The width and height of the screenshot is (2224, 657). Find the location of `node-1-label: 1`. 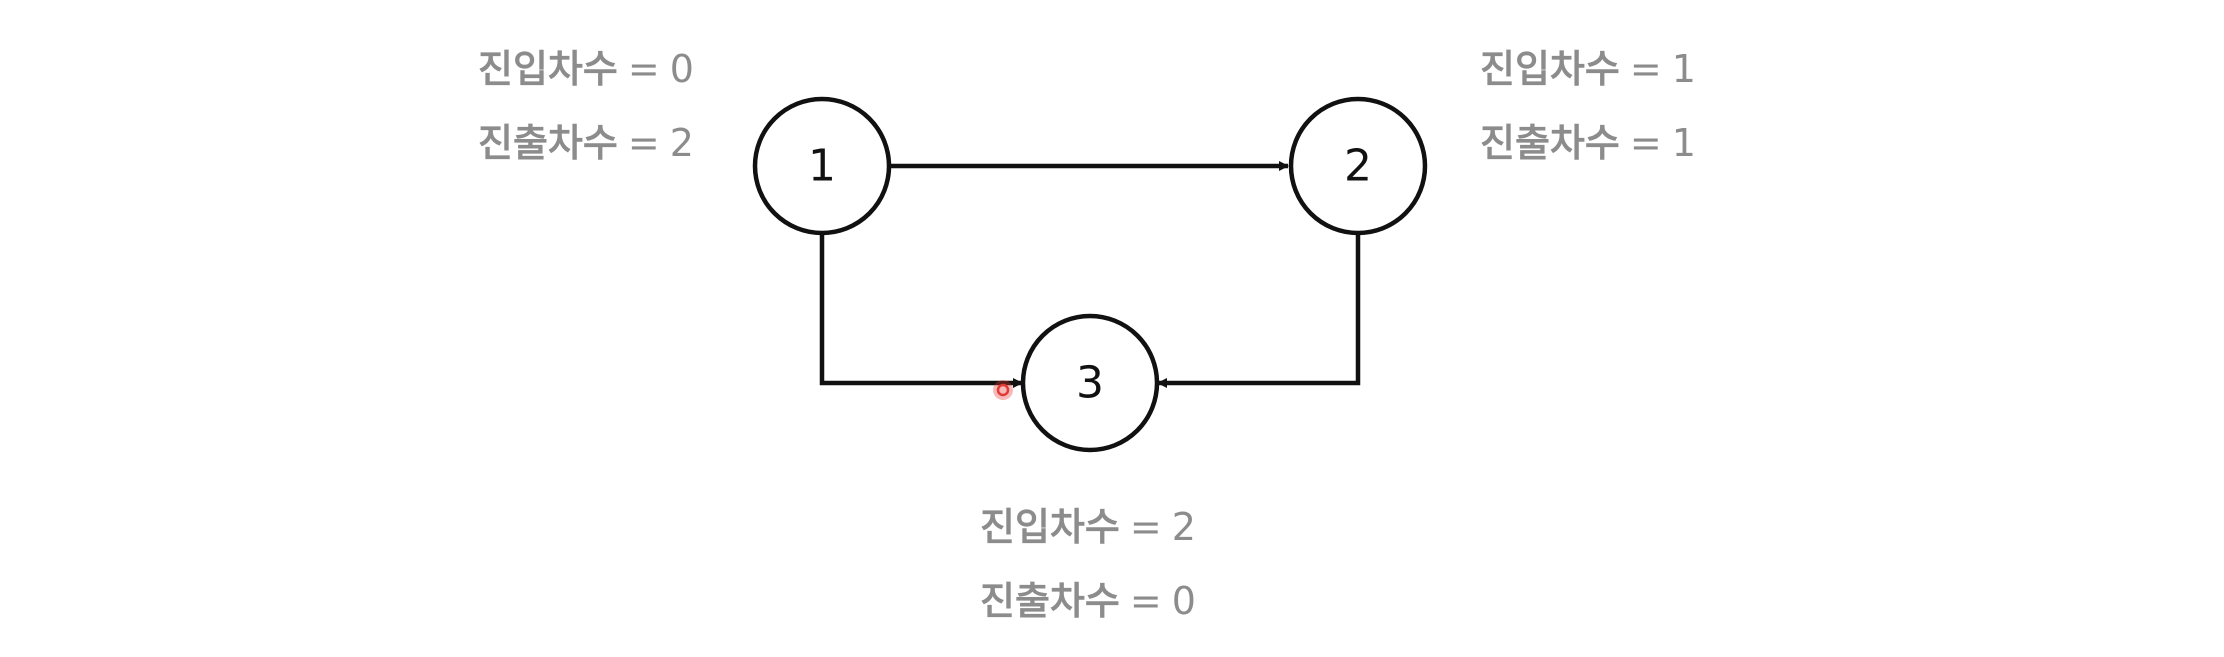

node-1-label: 1 is located at coordinates (822, 166).